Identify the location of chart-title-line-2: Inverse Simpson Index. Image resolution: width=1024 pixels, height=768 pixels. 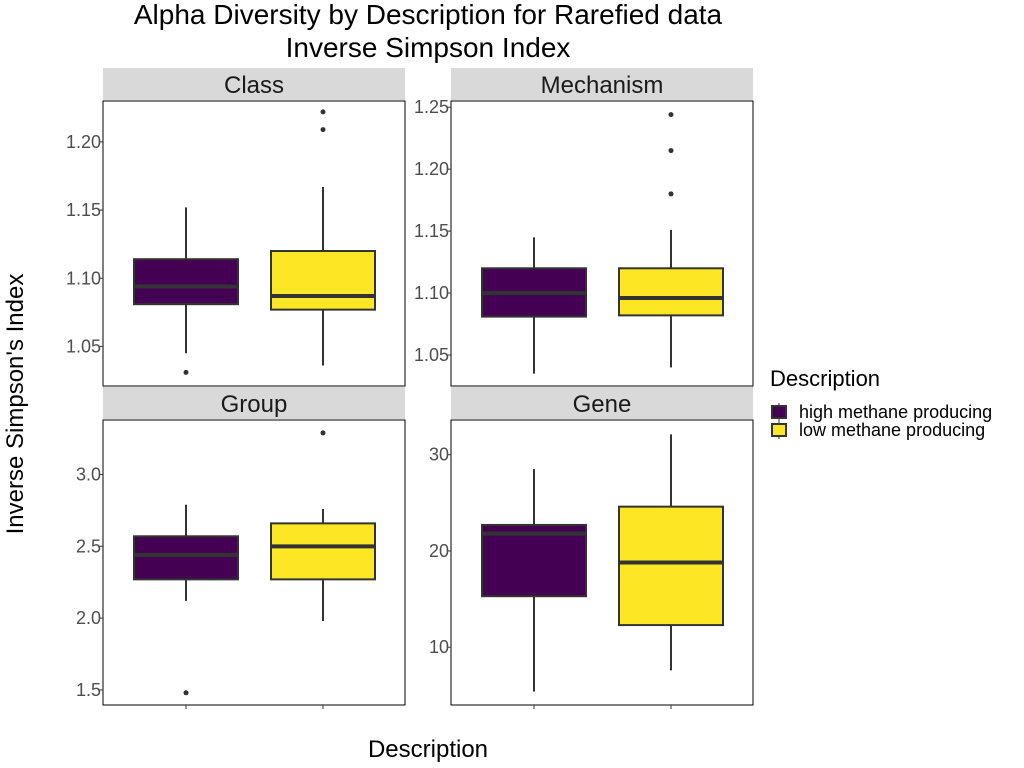
(428, 47).